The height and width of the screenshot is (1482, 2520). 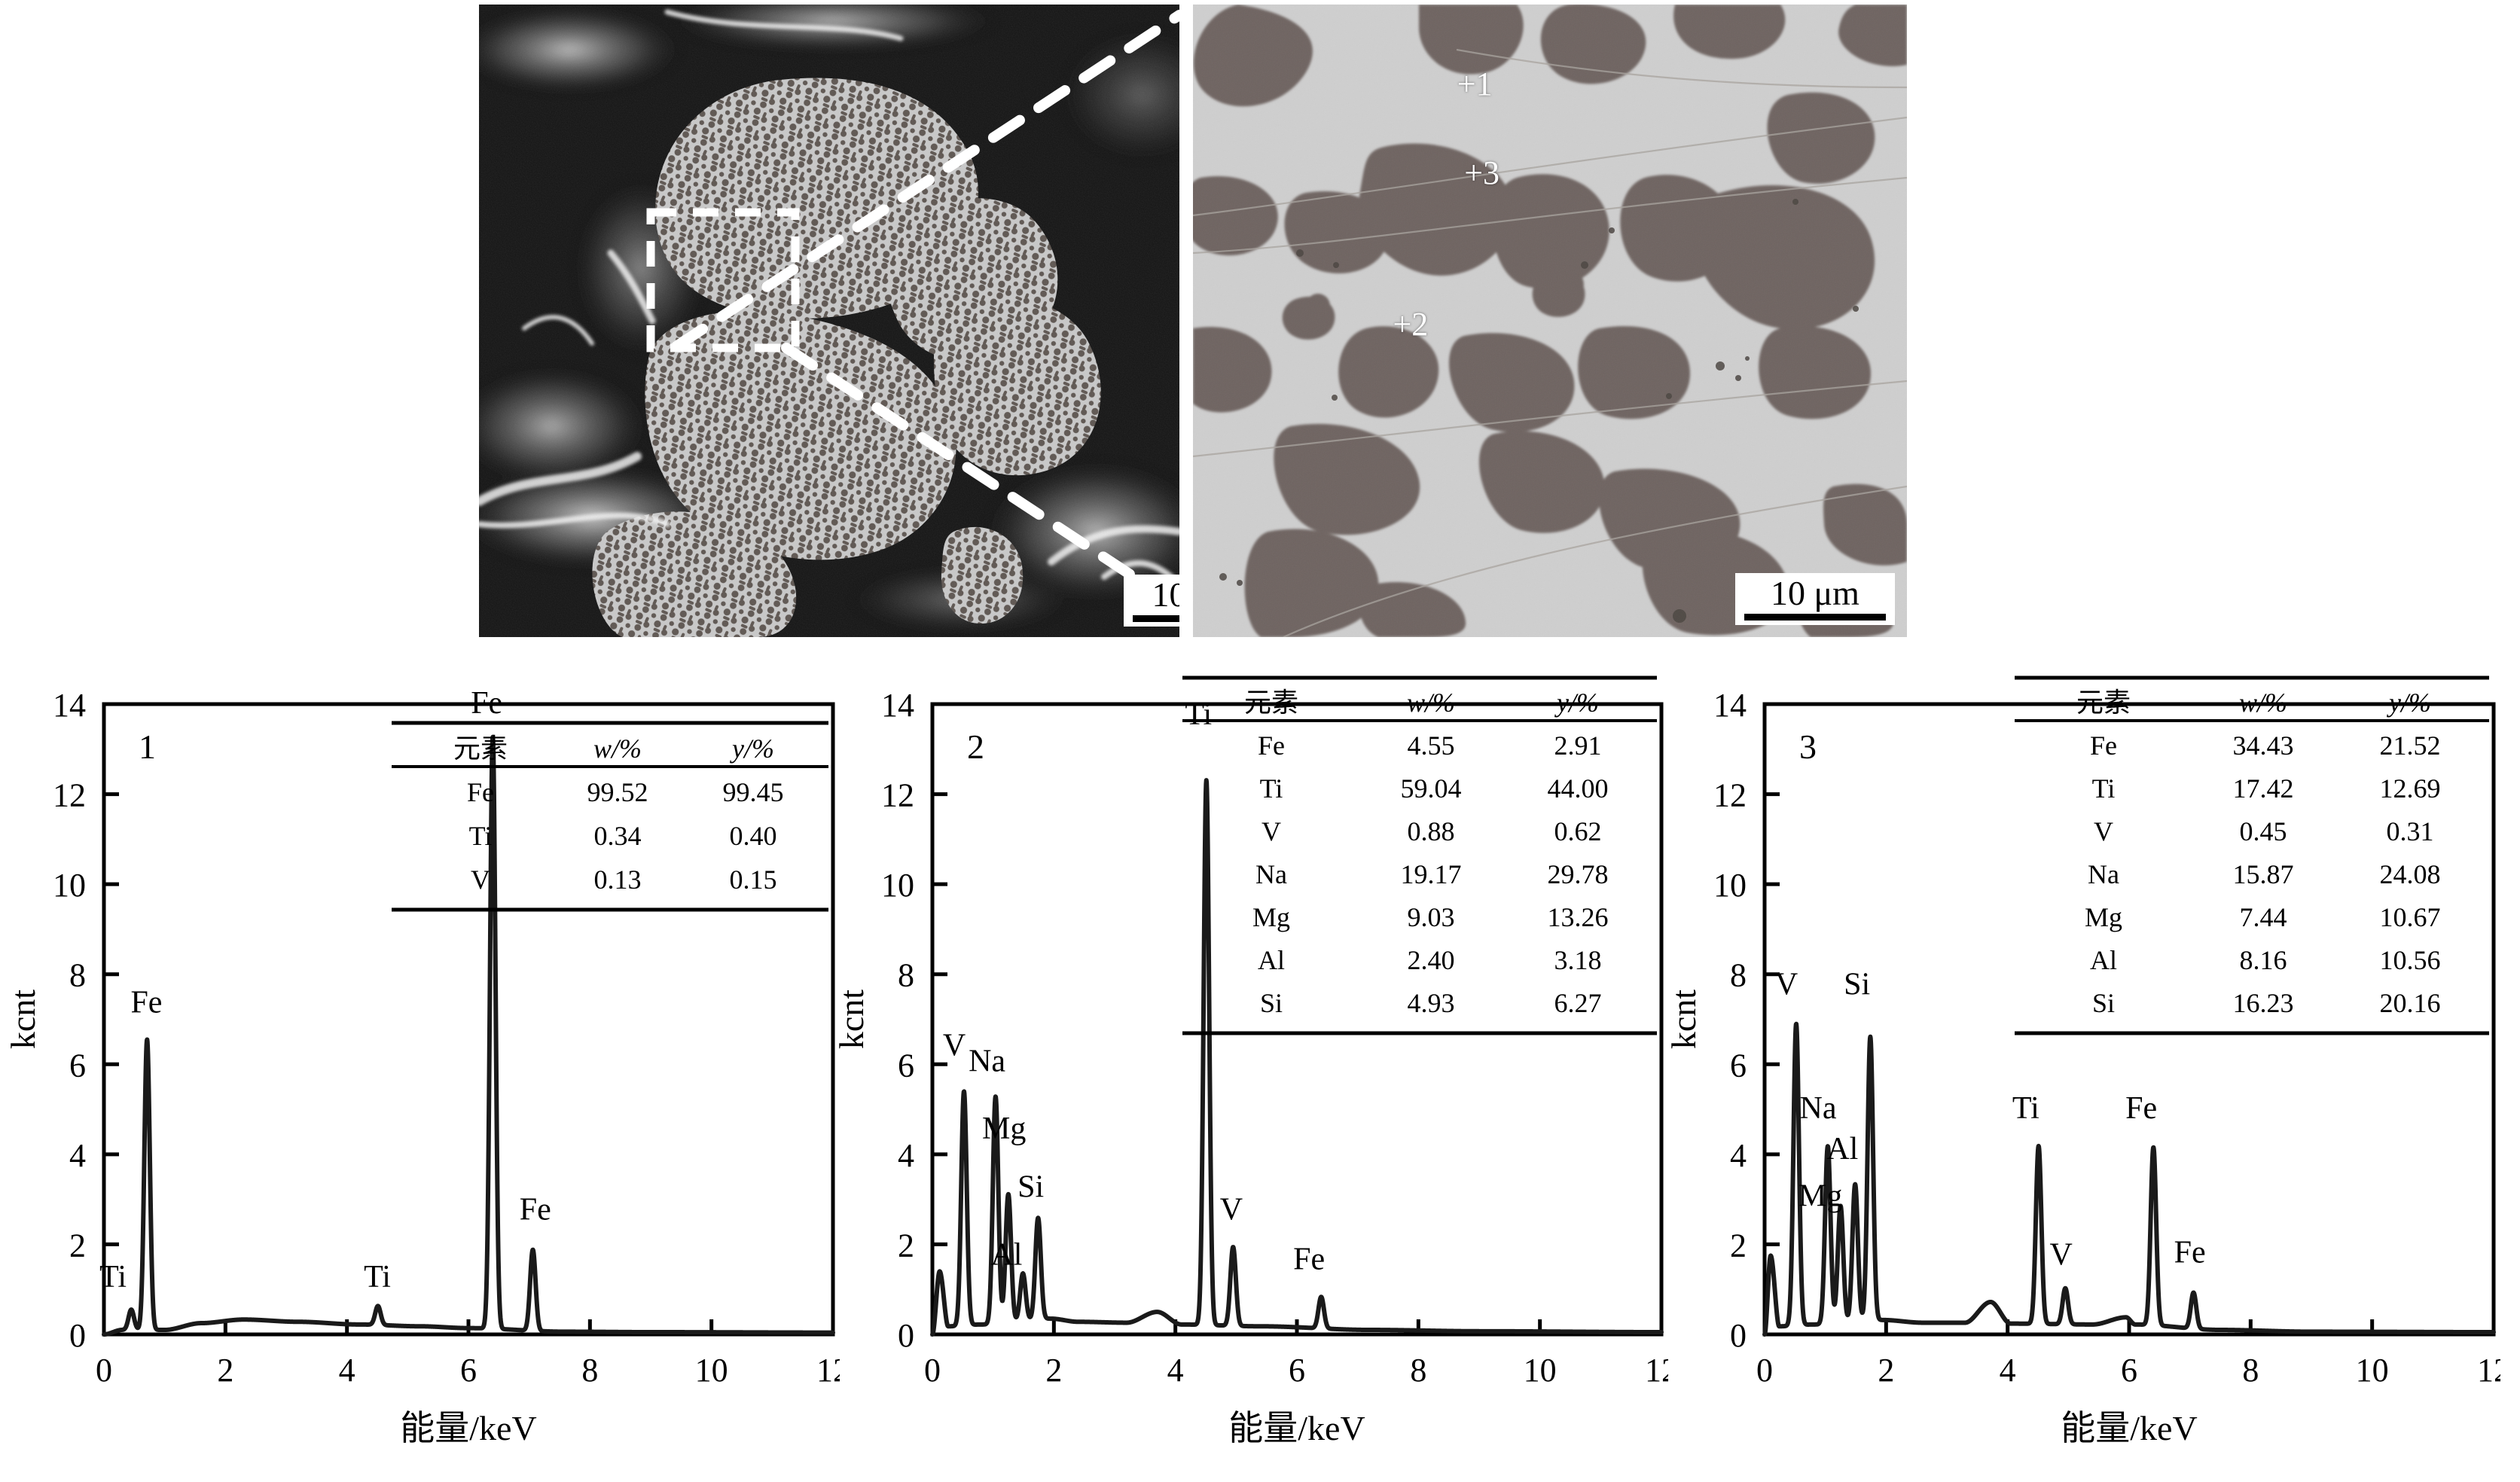 I want to click on panel-number: 3, so click(x=1808, y=747).